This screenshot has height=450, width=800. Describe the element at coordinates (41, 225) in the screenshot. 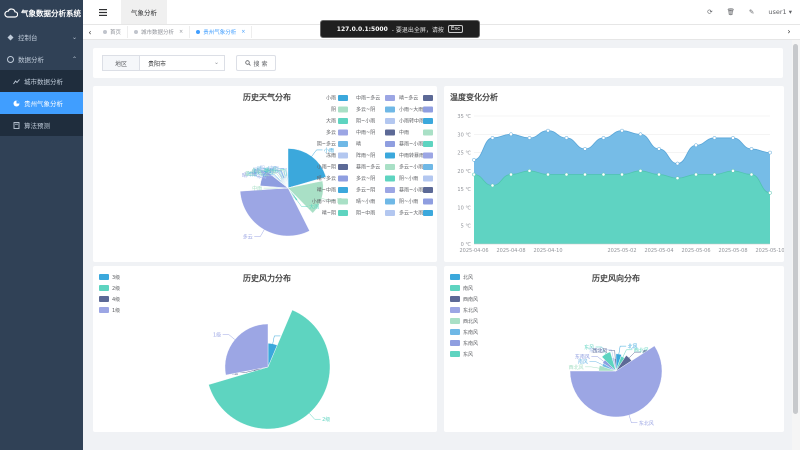

I see `sidebar: 气象数据分析系统 控制台 ⌄ 数据分析 ⌃ 城市数据分析 贵州气象分析 算法预测` at that location.